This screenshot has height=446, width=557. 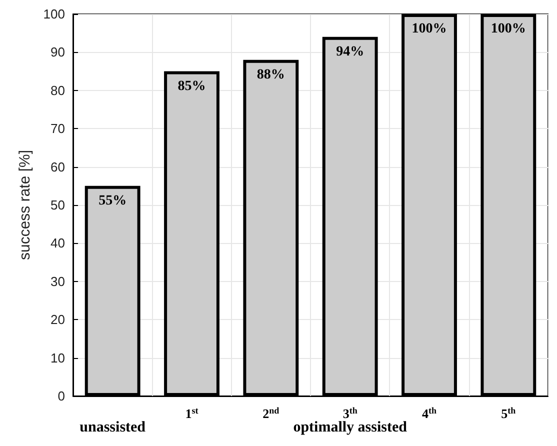 I want to click on data-label: 94%, so click(x=350, y=52).